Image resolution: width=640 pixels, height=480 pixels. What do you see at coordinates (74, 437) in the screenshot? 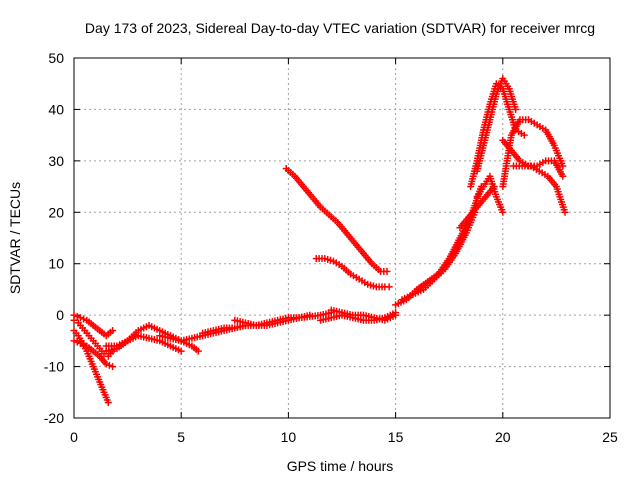
I see `x-tick-label: 0` at bounding box center [74, 437].